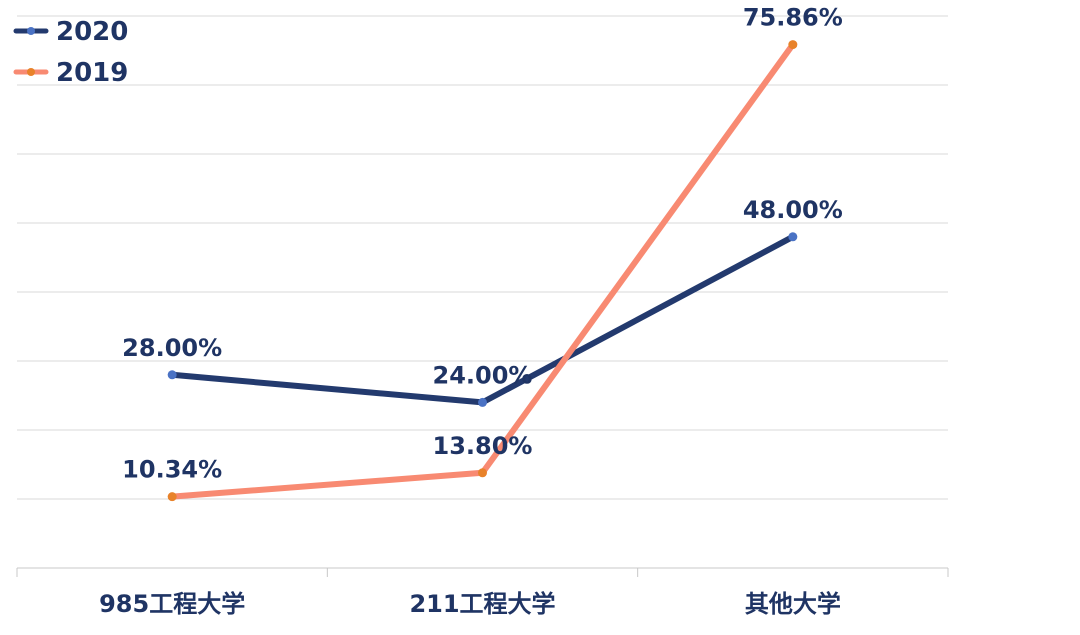 This screenshot has height=635, width=1080. What do you see at coordinates (172, 348) in the screenshot?
I see `data-label-2020: 28.00%` at bounding box center [172, 348].